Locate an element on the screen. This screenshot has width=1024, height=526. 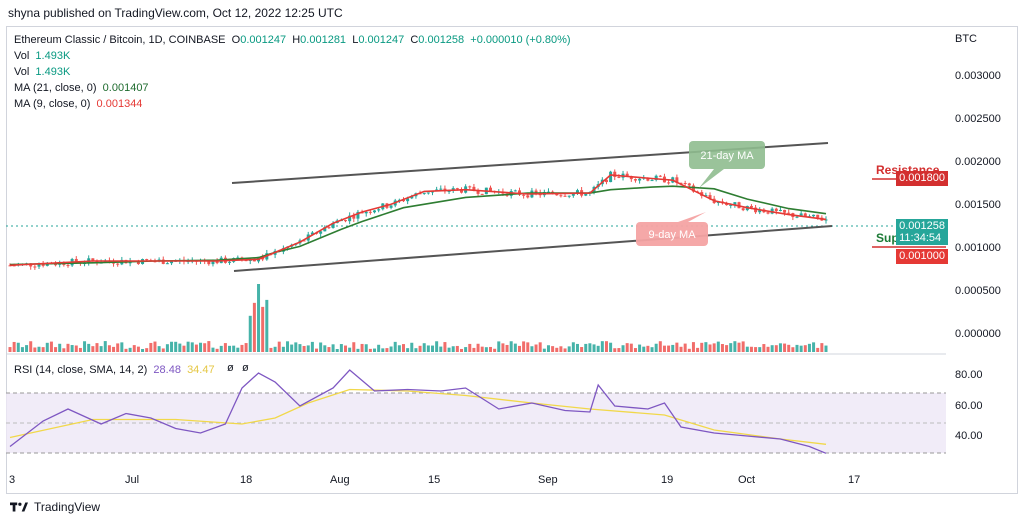
price-tick: 0.001500 is located at coordinates (978, 205).